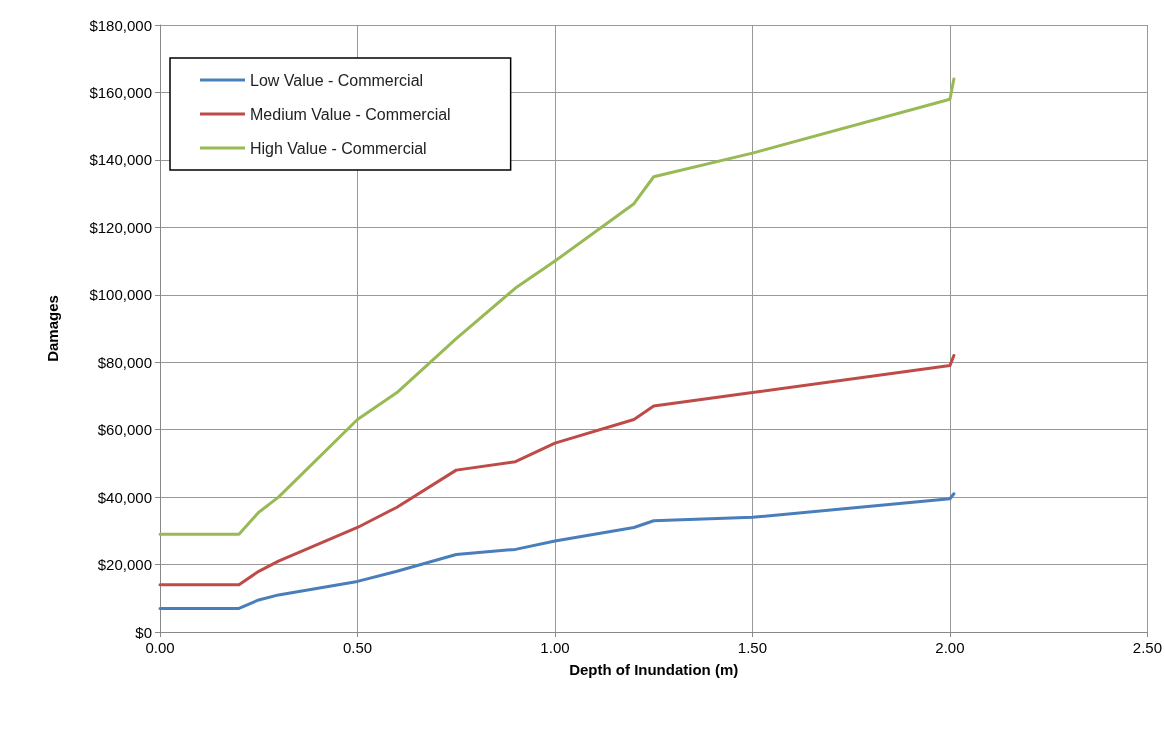 This screenshot has height=729, width=1165. Describe the element at coordinates (124, 362) in the screenshot. I see `y-tick-label: $80,000` at that location.